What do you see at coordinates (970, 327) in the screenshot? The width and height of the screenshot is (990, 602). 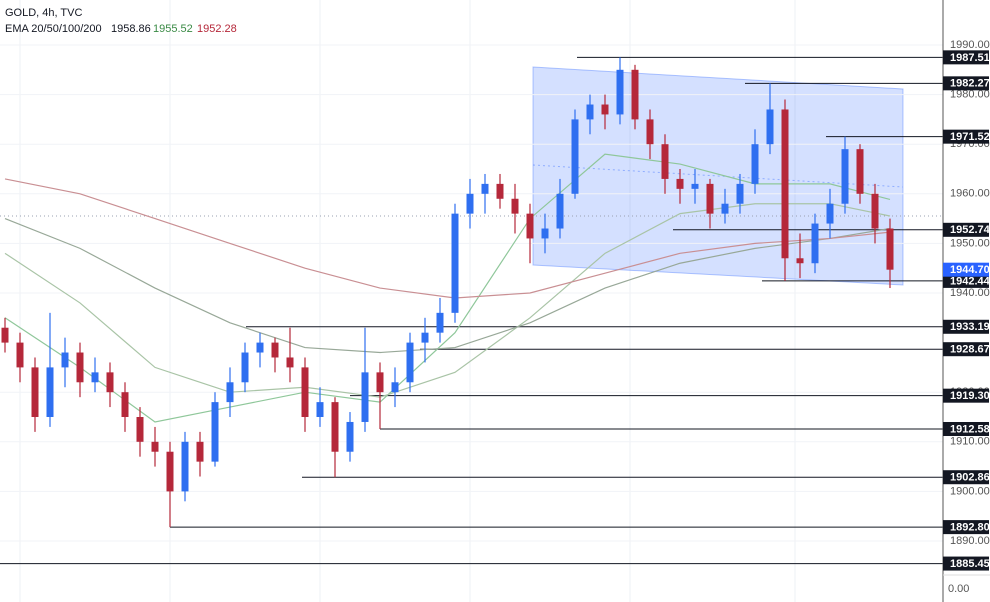 I see `level-label: 1933.19` at bounding box center [970, 327].